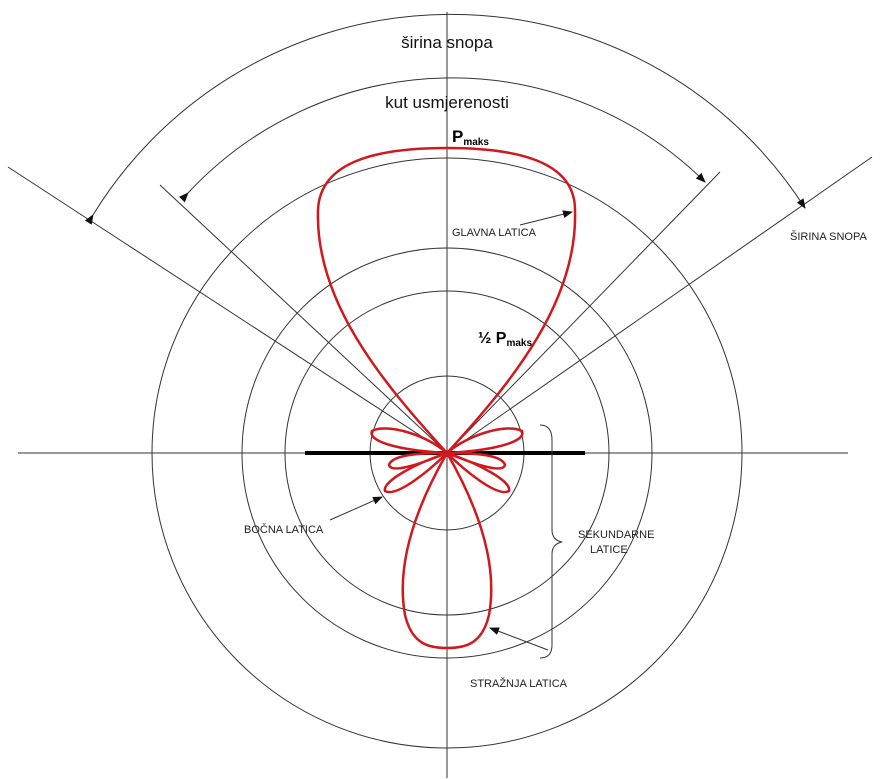  What do you see at coordinates (616, 535) in the screenshot?
I see `secondary-lobes-1: SEKUNDARNE` at bounding box center [616, 535].